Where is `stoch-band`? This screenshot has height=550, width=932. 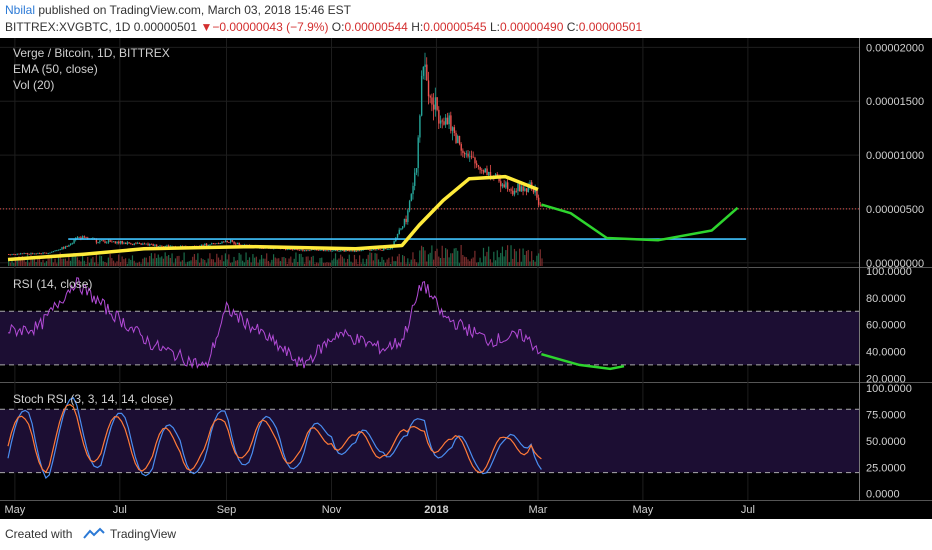 stoch-band is located at coordinates (430, 441).